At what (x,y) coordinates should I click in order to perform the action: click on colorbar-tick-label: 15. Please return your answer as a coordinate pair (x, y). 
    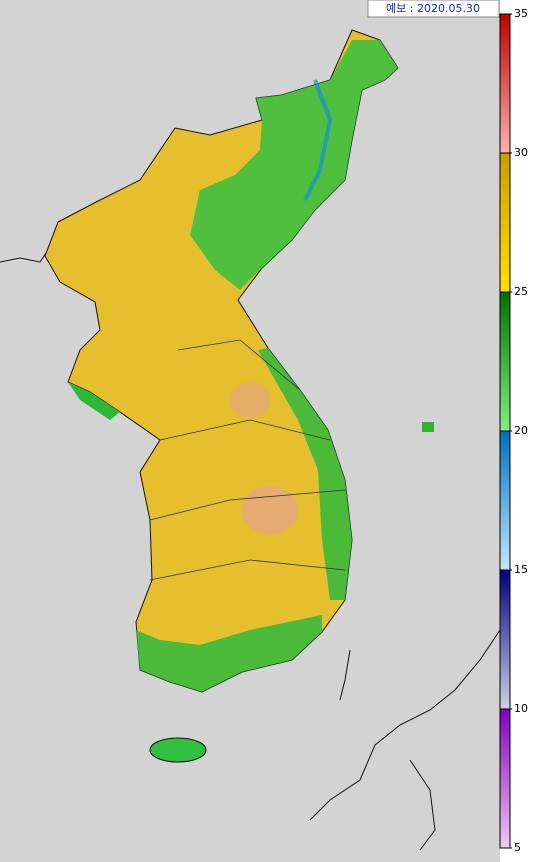
    Looking at the image, I should click on (521, 569).